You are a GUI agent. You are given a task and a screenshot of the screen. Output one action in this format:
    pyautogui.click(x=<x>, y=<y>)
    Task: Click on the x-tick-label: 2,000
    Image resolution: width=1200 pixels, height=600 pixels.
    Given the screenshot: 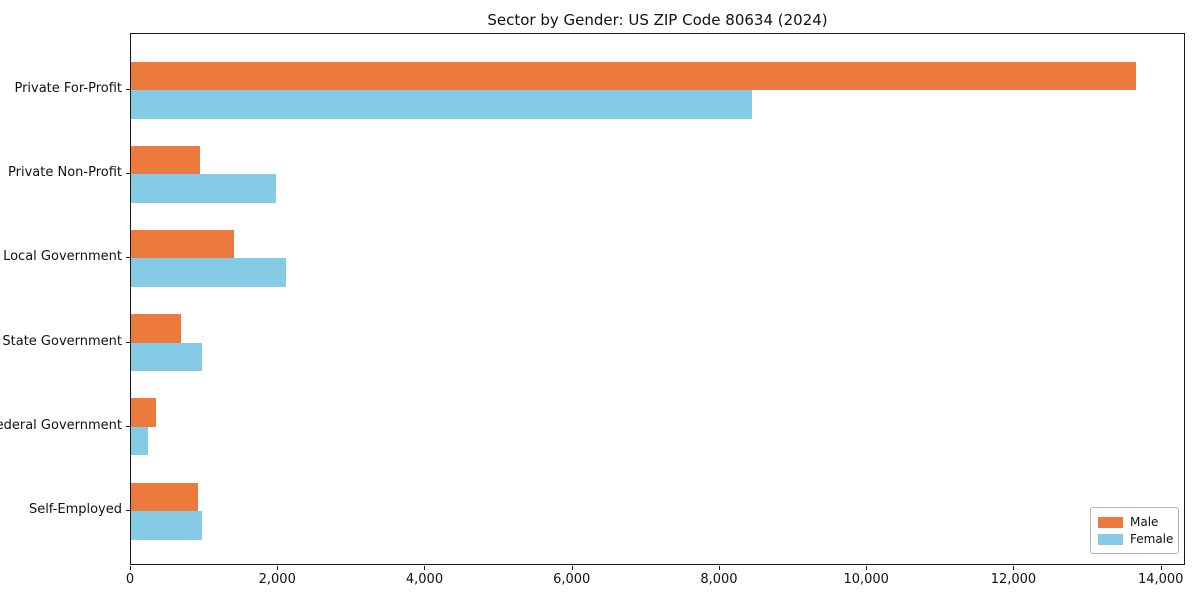 What is the action you would take?
    pyautogui.click(x=277, y=579)
    